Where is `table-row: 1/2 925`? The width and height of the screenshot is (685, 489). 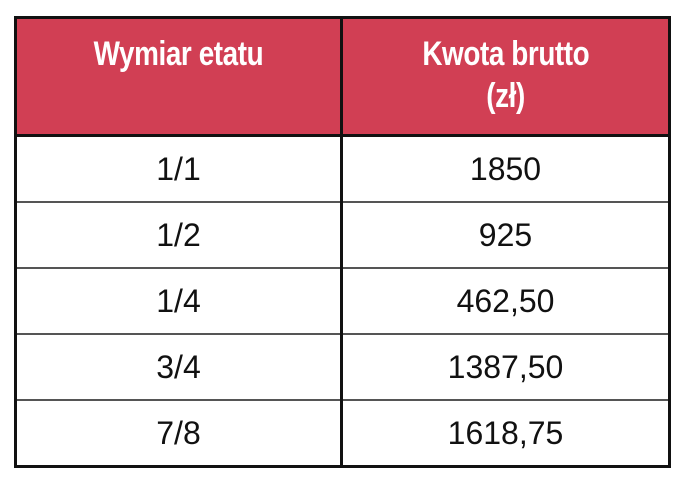 table-row: 1/2 925 is located at coordinates (342, 235).